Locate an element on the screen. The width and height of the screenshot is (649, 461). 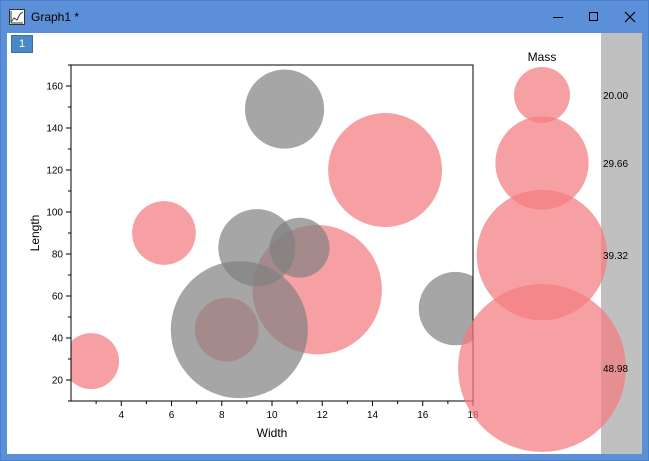
x-tick-label: 10 is located at coordinates (272, 415).